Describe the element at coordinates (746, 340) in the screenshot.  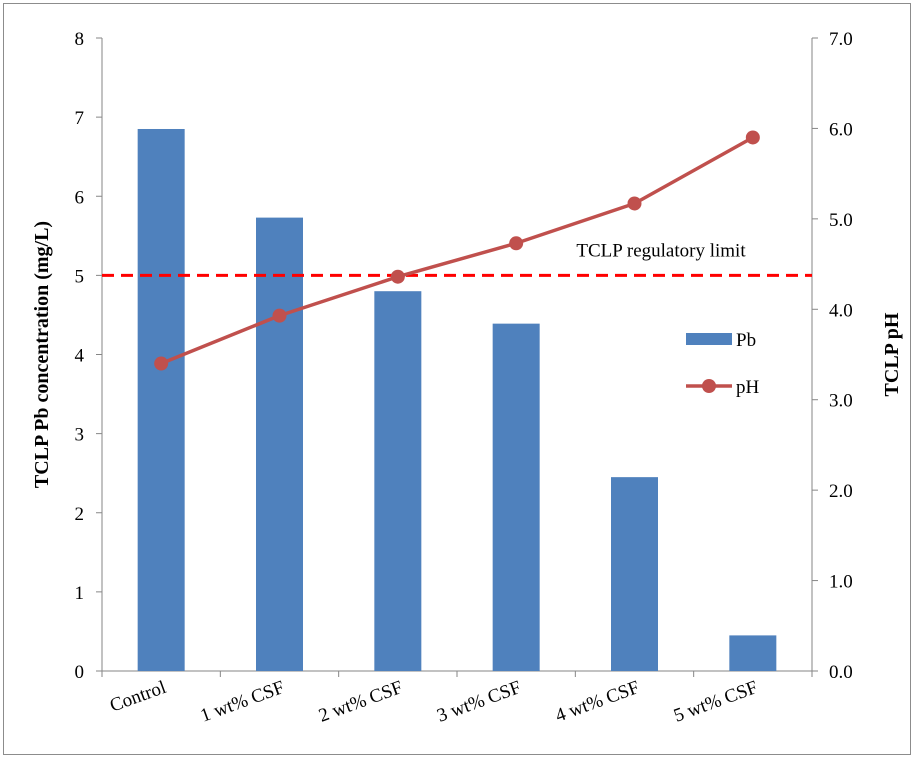
I see `legend-pb-label: Pb` at that location.